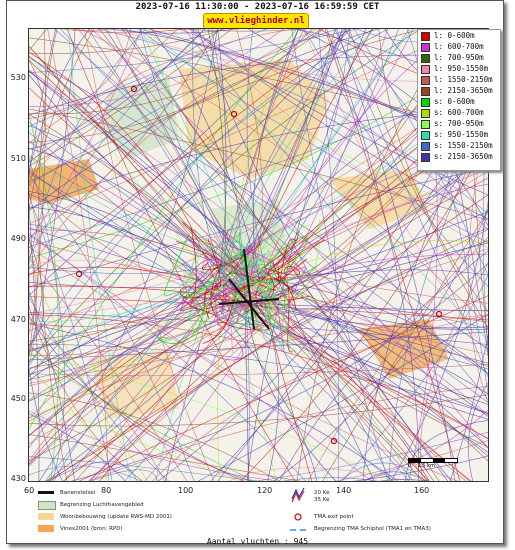  I want to click on legend-item: s: 1550-2150m, so click(457, 146).